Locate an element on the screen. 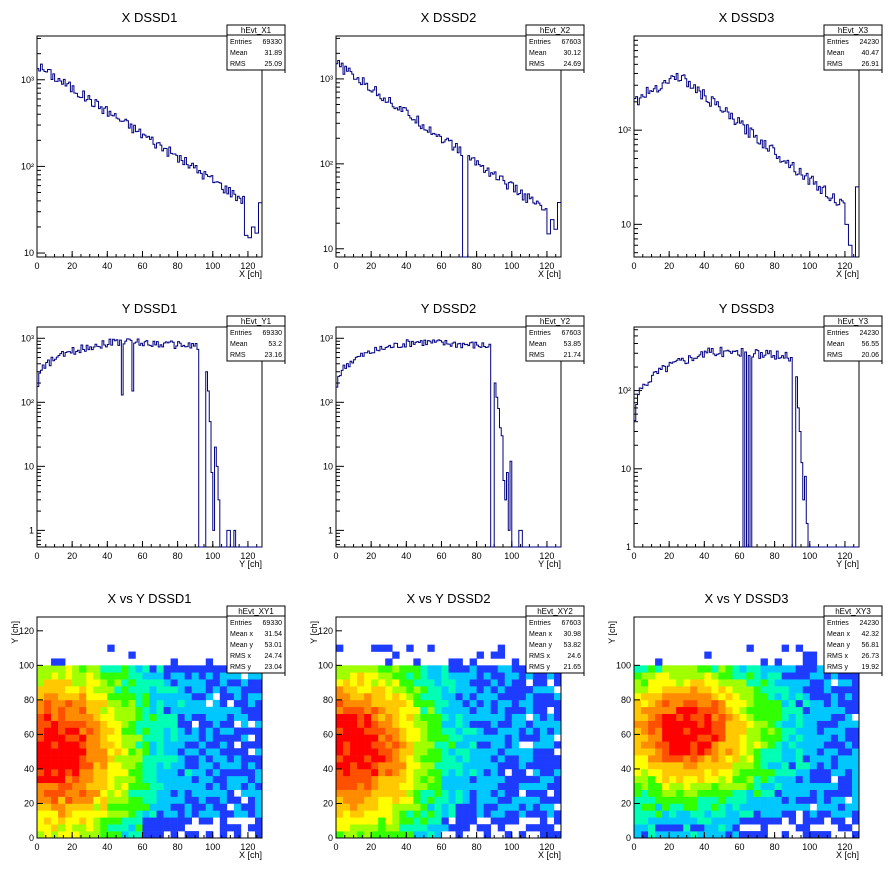 The image size is (896, 874). stats-key: Entries is located at coordinates (241, 42).